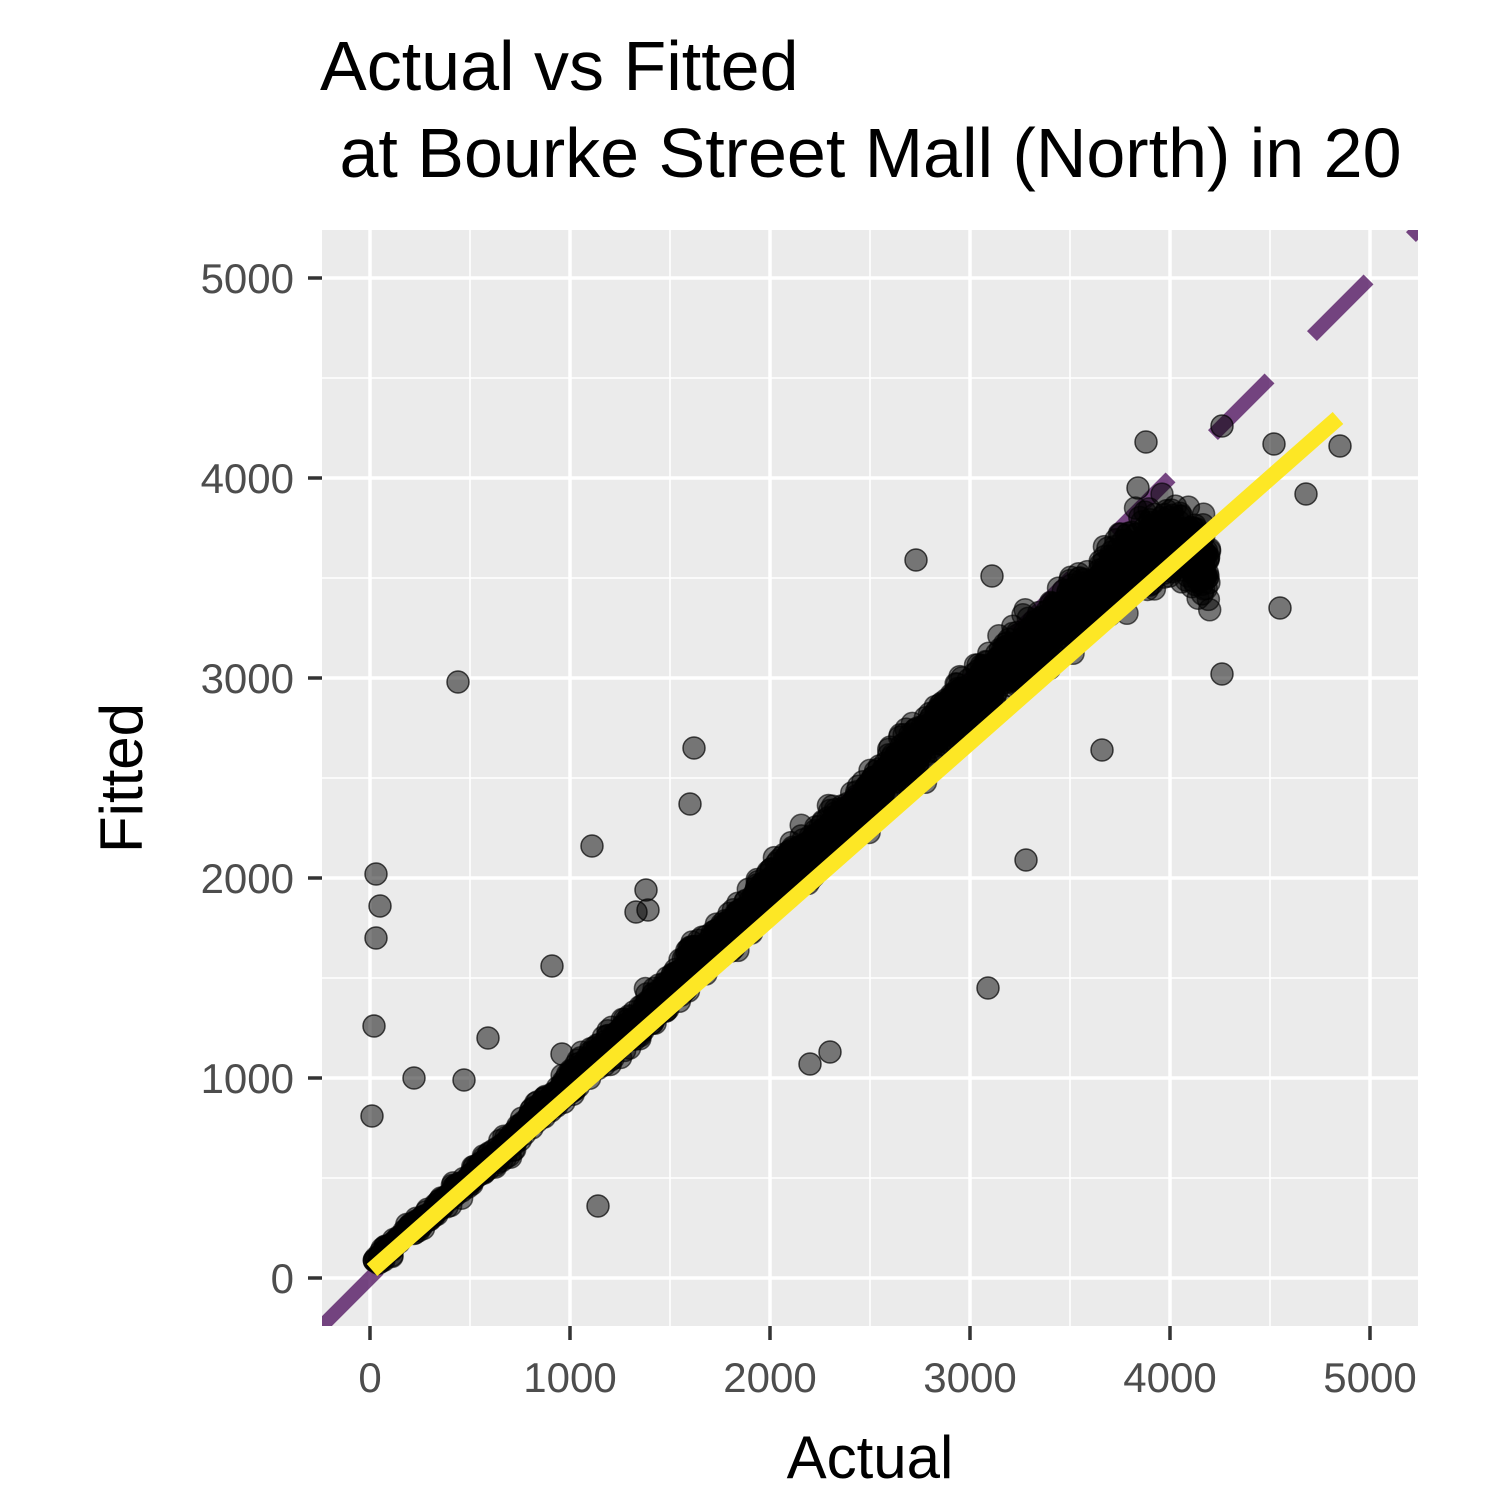  Describe the element at coordinates (861, 153) in the screenshot. I see `chart-subtitle: at Bourke Street Mall (North) in 20` at that location.